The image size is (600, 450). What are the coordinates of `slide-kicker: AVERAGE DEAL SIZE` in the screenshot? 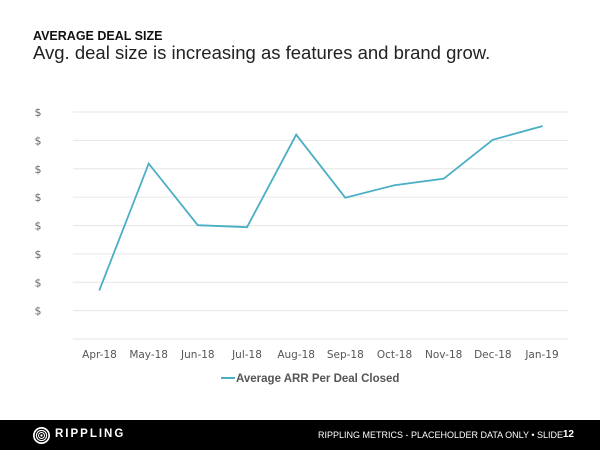 It's located at (98, 36).